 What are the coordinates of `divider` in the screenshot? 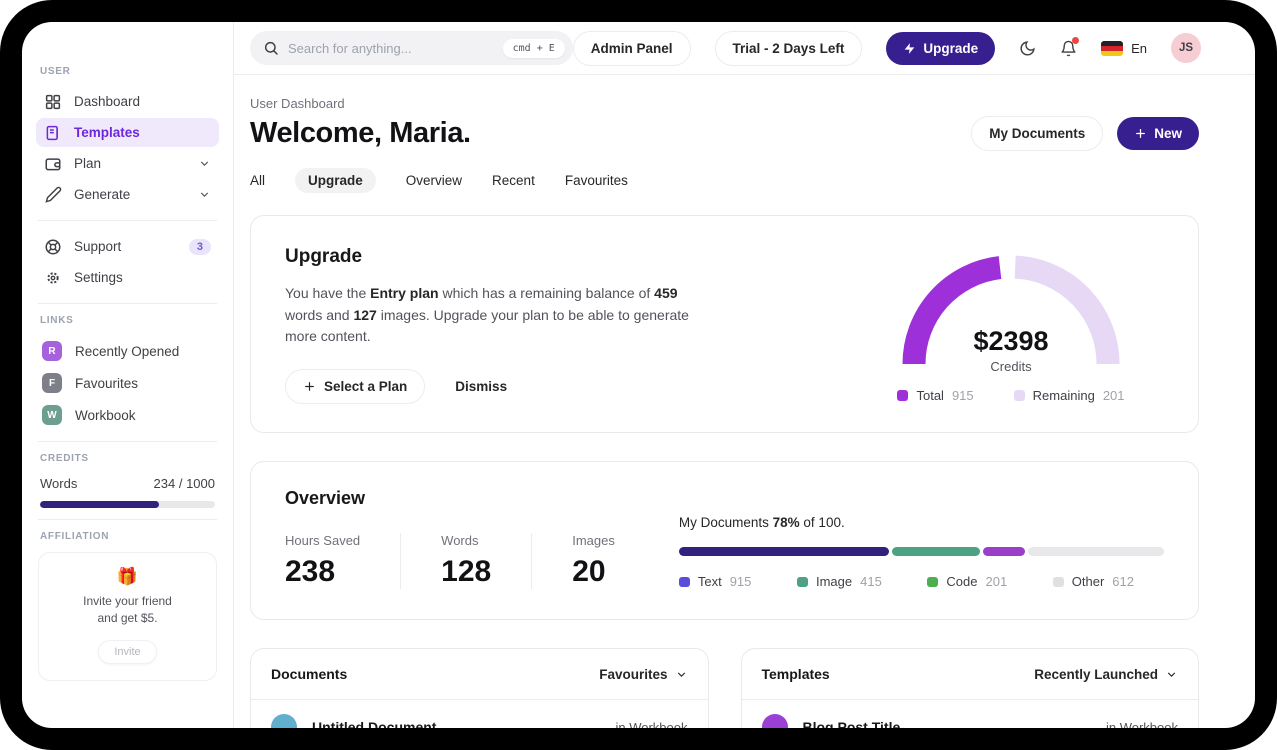 It's located at (479, 700).